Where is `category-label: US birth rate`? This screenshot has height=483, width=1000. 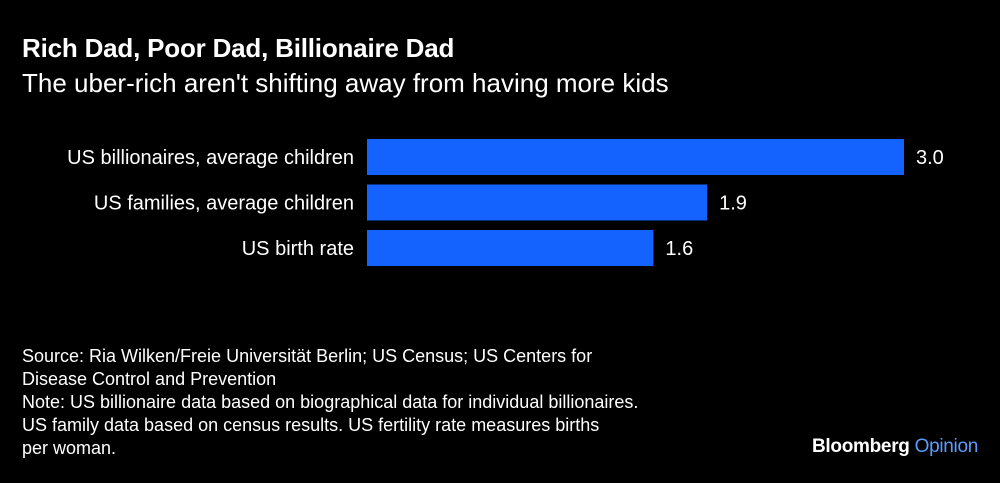 category-label: US birth rate is located at coordinates (298, 249).